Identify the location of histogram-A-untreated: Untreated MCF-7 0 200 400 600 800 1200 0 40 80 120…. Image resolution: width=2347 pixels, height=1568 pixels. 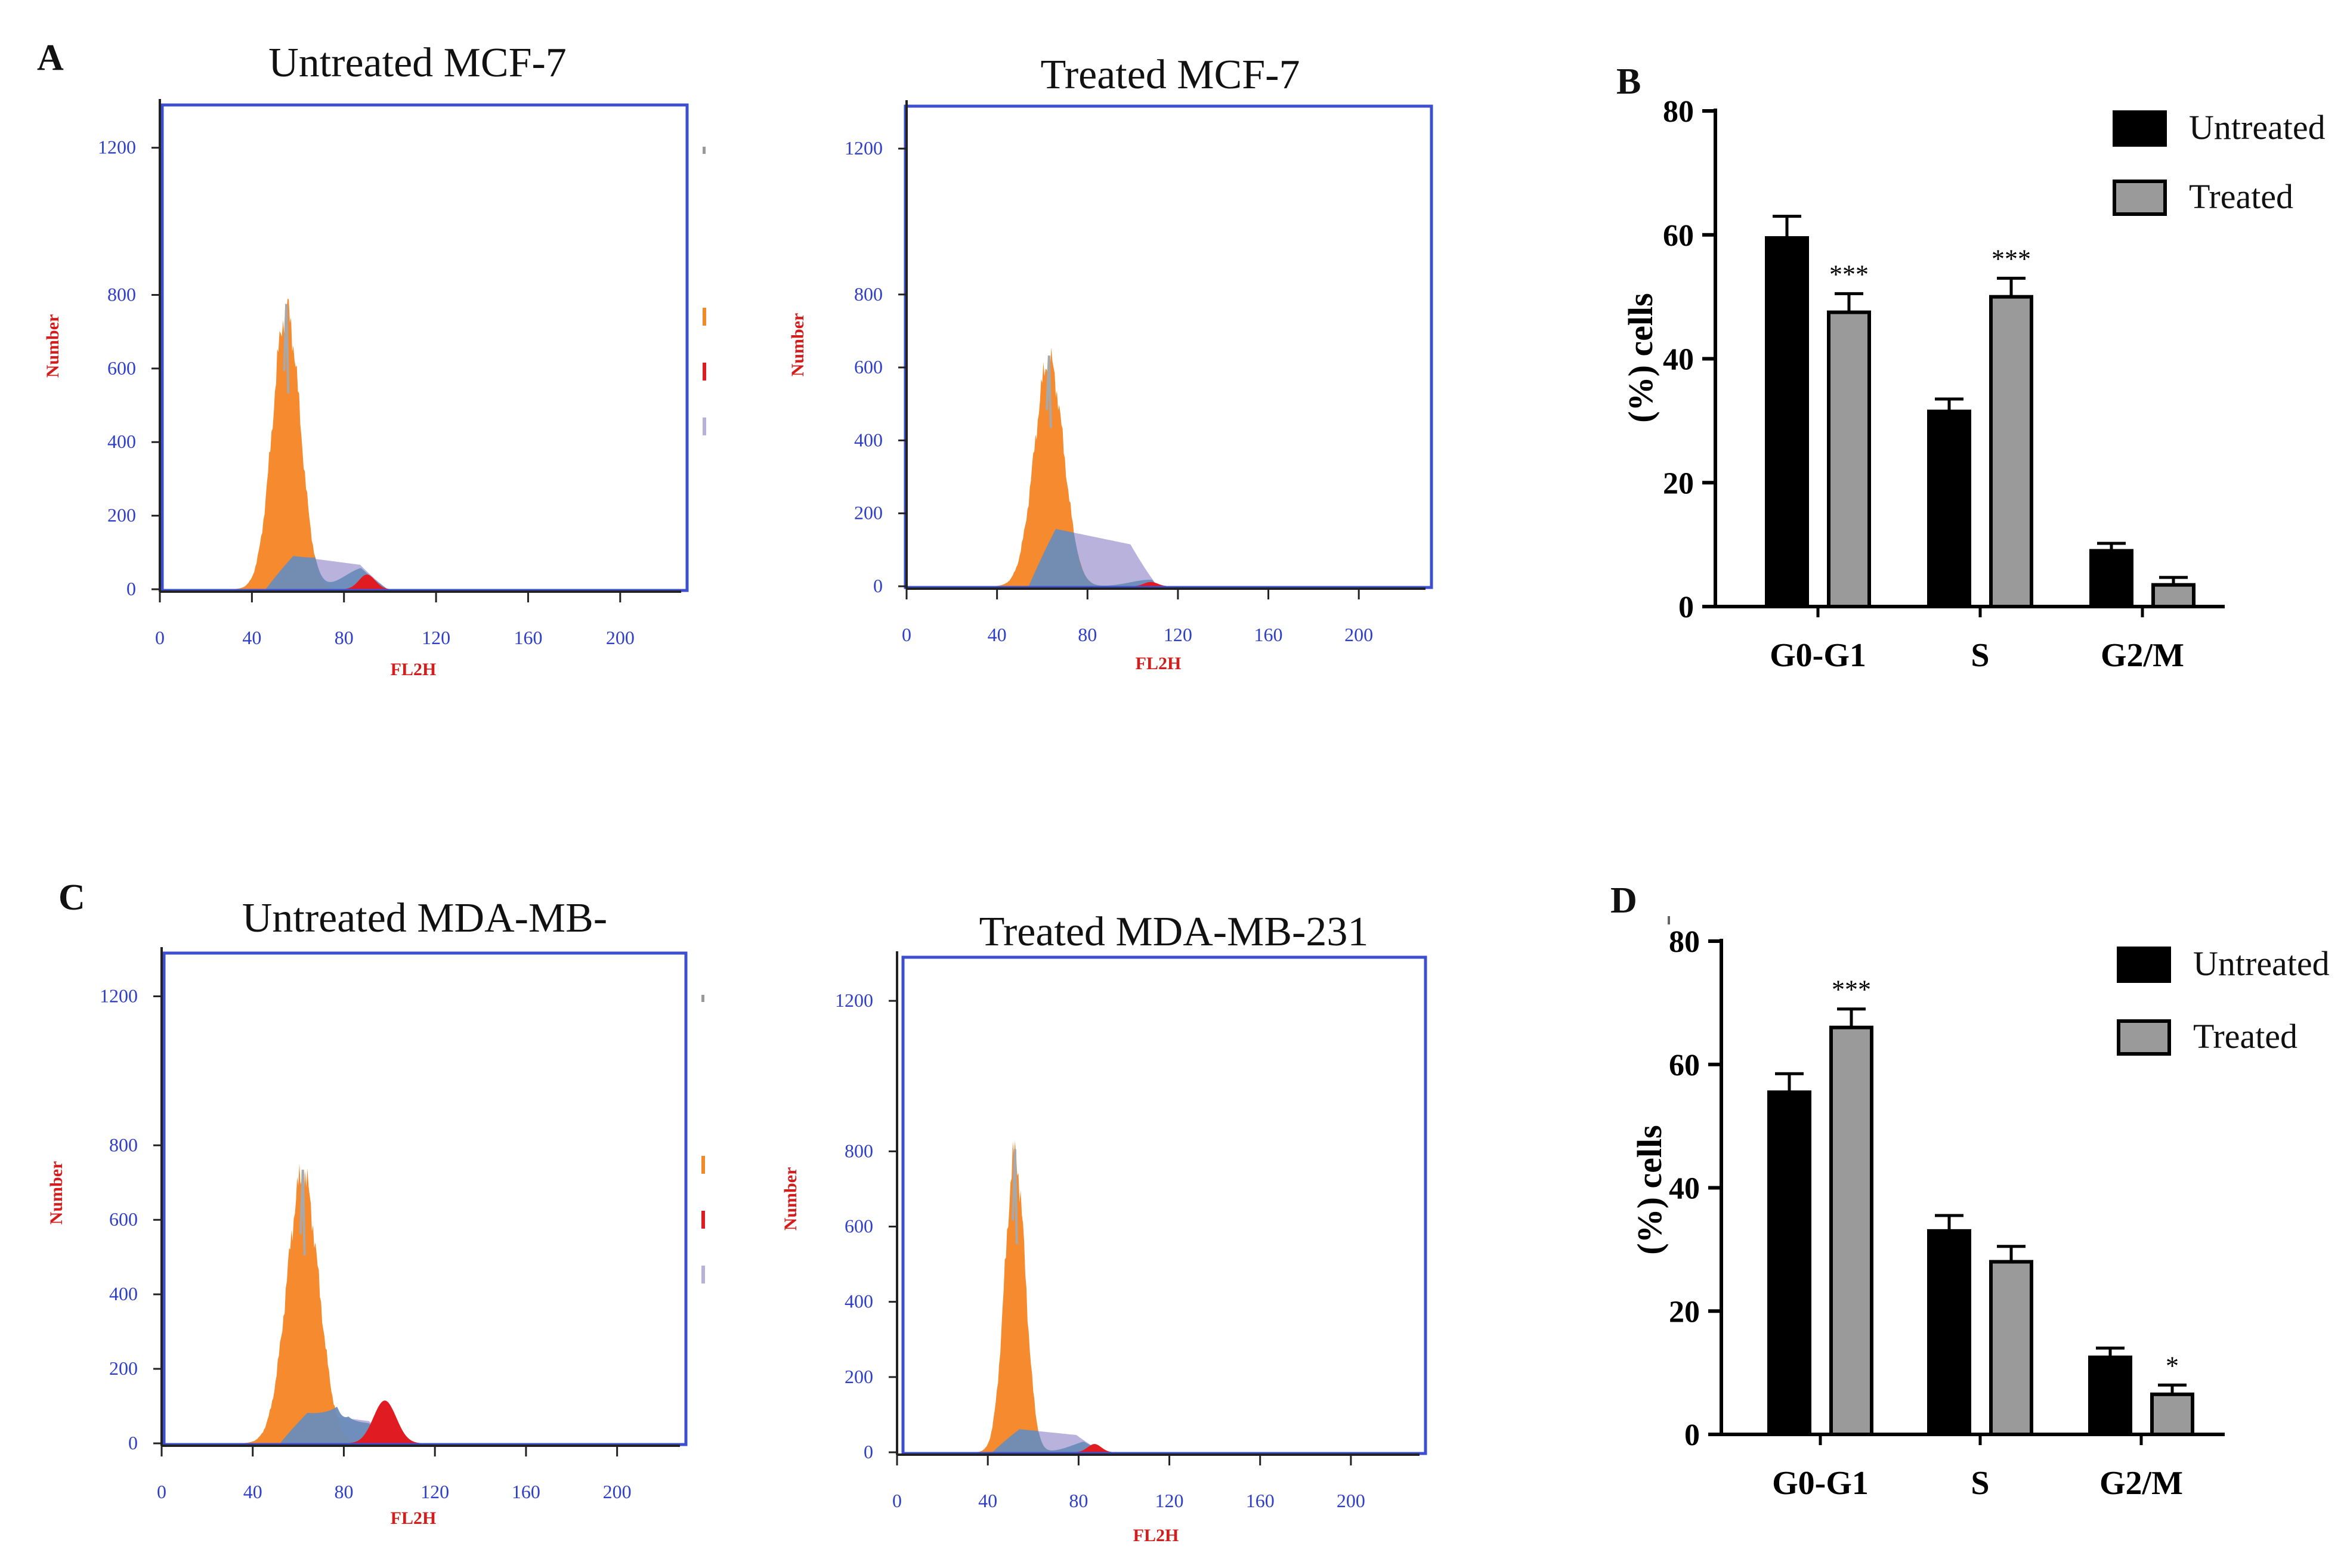
(374, 359).